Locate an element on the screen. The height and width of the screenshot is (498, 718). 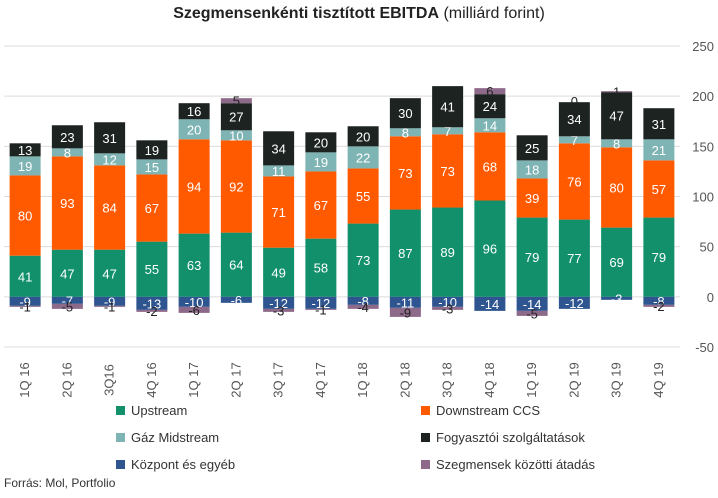
data-label: -7 is located at coordinates (68, 300).